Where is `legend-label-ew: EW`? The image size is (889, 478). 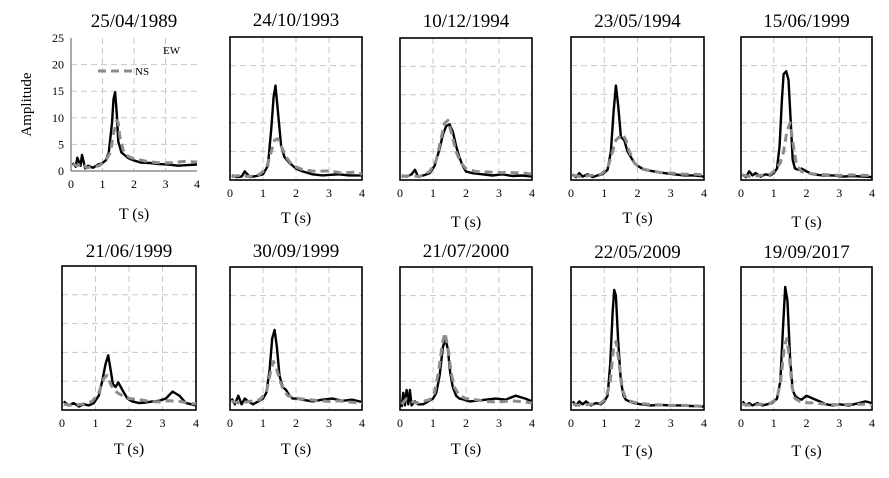 legend-label-ew: EW is located at coordinates (172, 51).